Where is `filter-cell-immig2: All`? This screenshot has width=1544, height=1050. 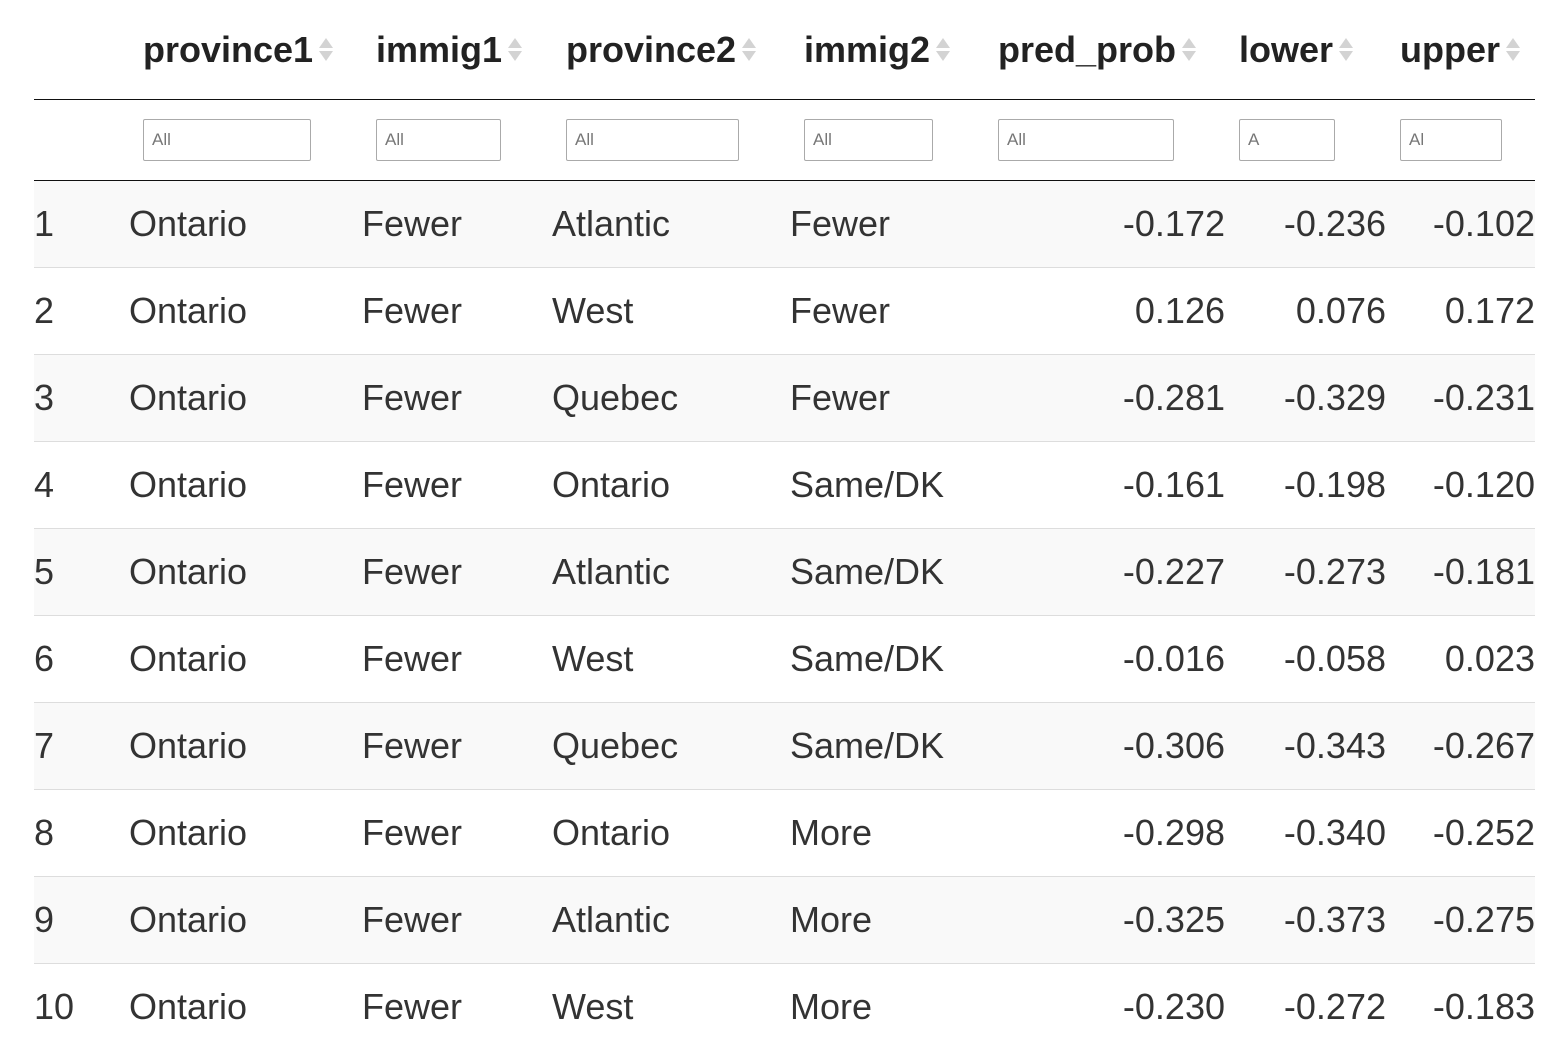 filter-cell-immig2: All is located at coordinates (887, 140).